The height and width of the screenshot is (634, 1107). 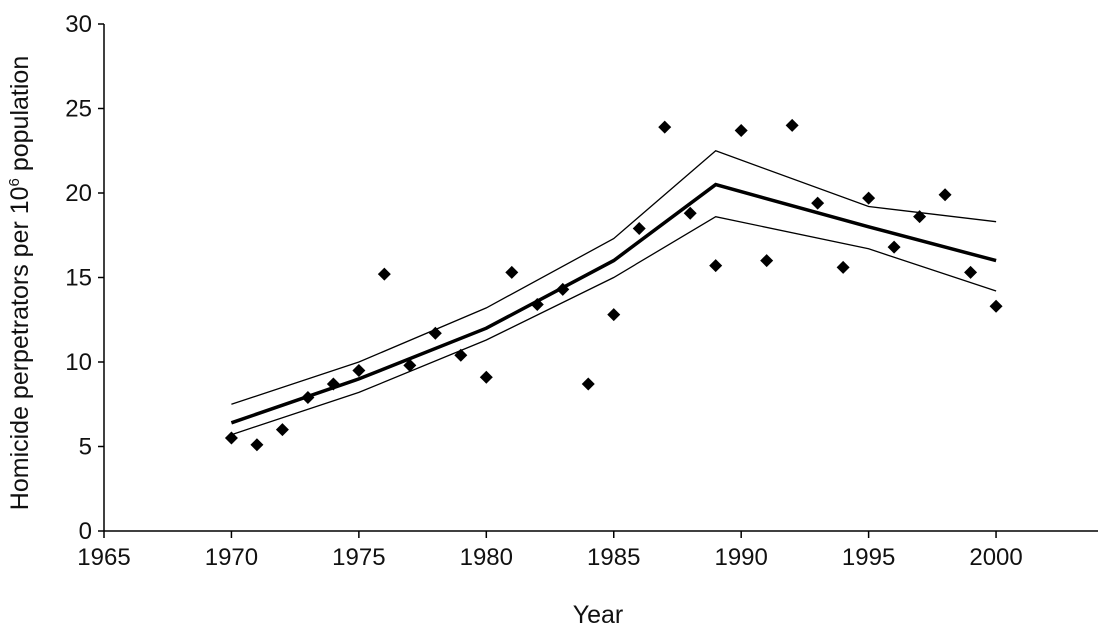 I want to click on y-axis-title-superscript: 6, so click(x=14, y=182).